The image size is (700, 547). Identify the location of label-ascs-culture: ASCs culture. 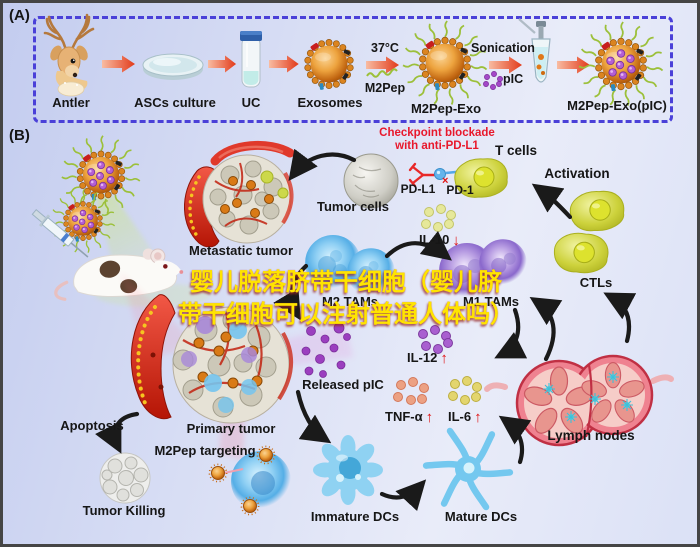
(175, 102).